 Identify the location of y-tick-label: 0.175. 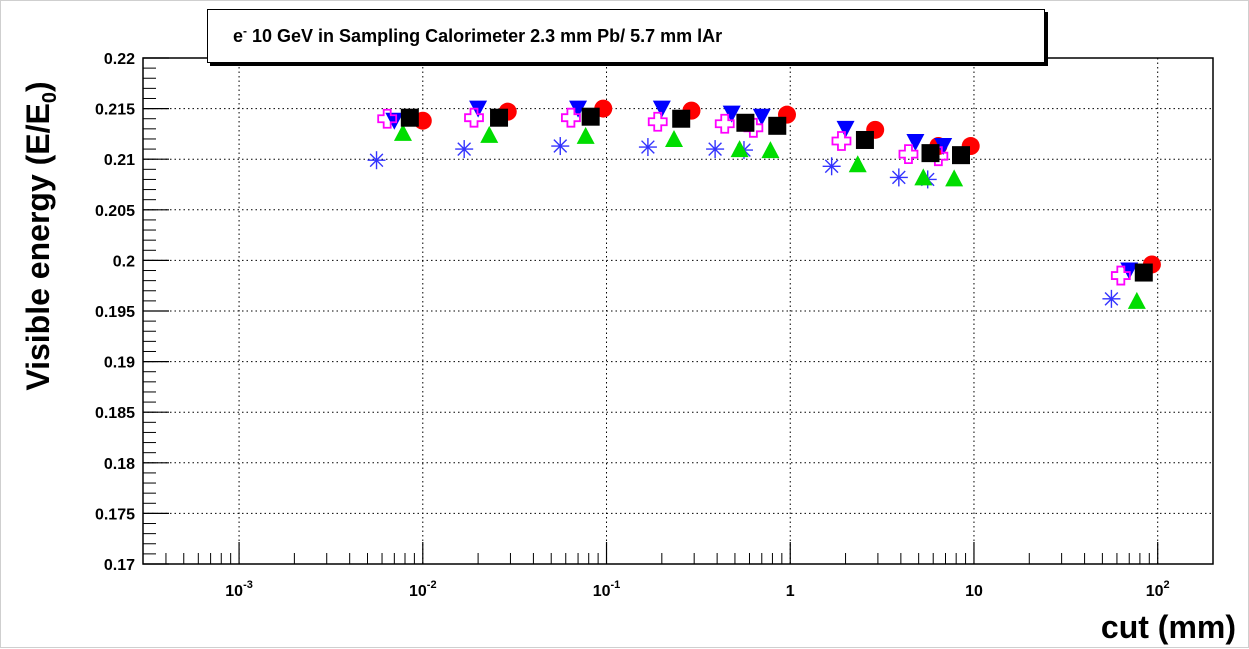
(115, 514).